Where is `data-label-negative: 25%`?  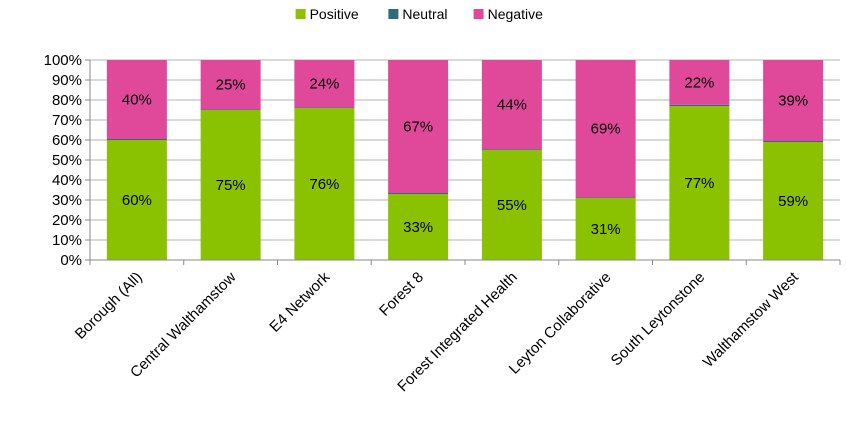 data-label-negative: 25% is located at coordinates (231, 85).